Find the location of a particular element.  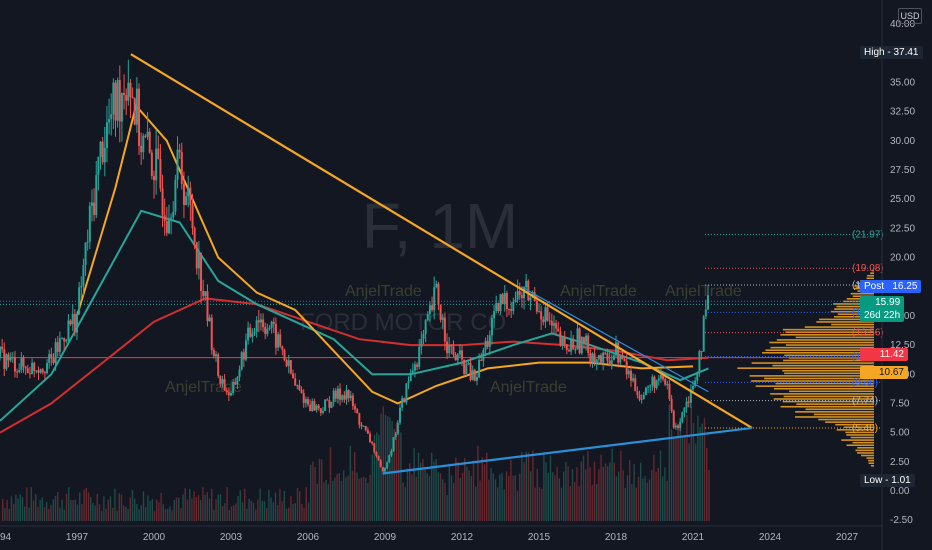

x-tick-label: 2015 is located at coordinates (539, 537).